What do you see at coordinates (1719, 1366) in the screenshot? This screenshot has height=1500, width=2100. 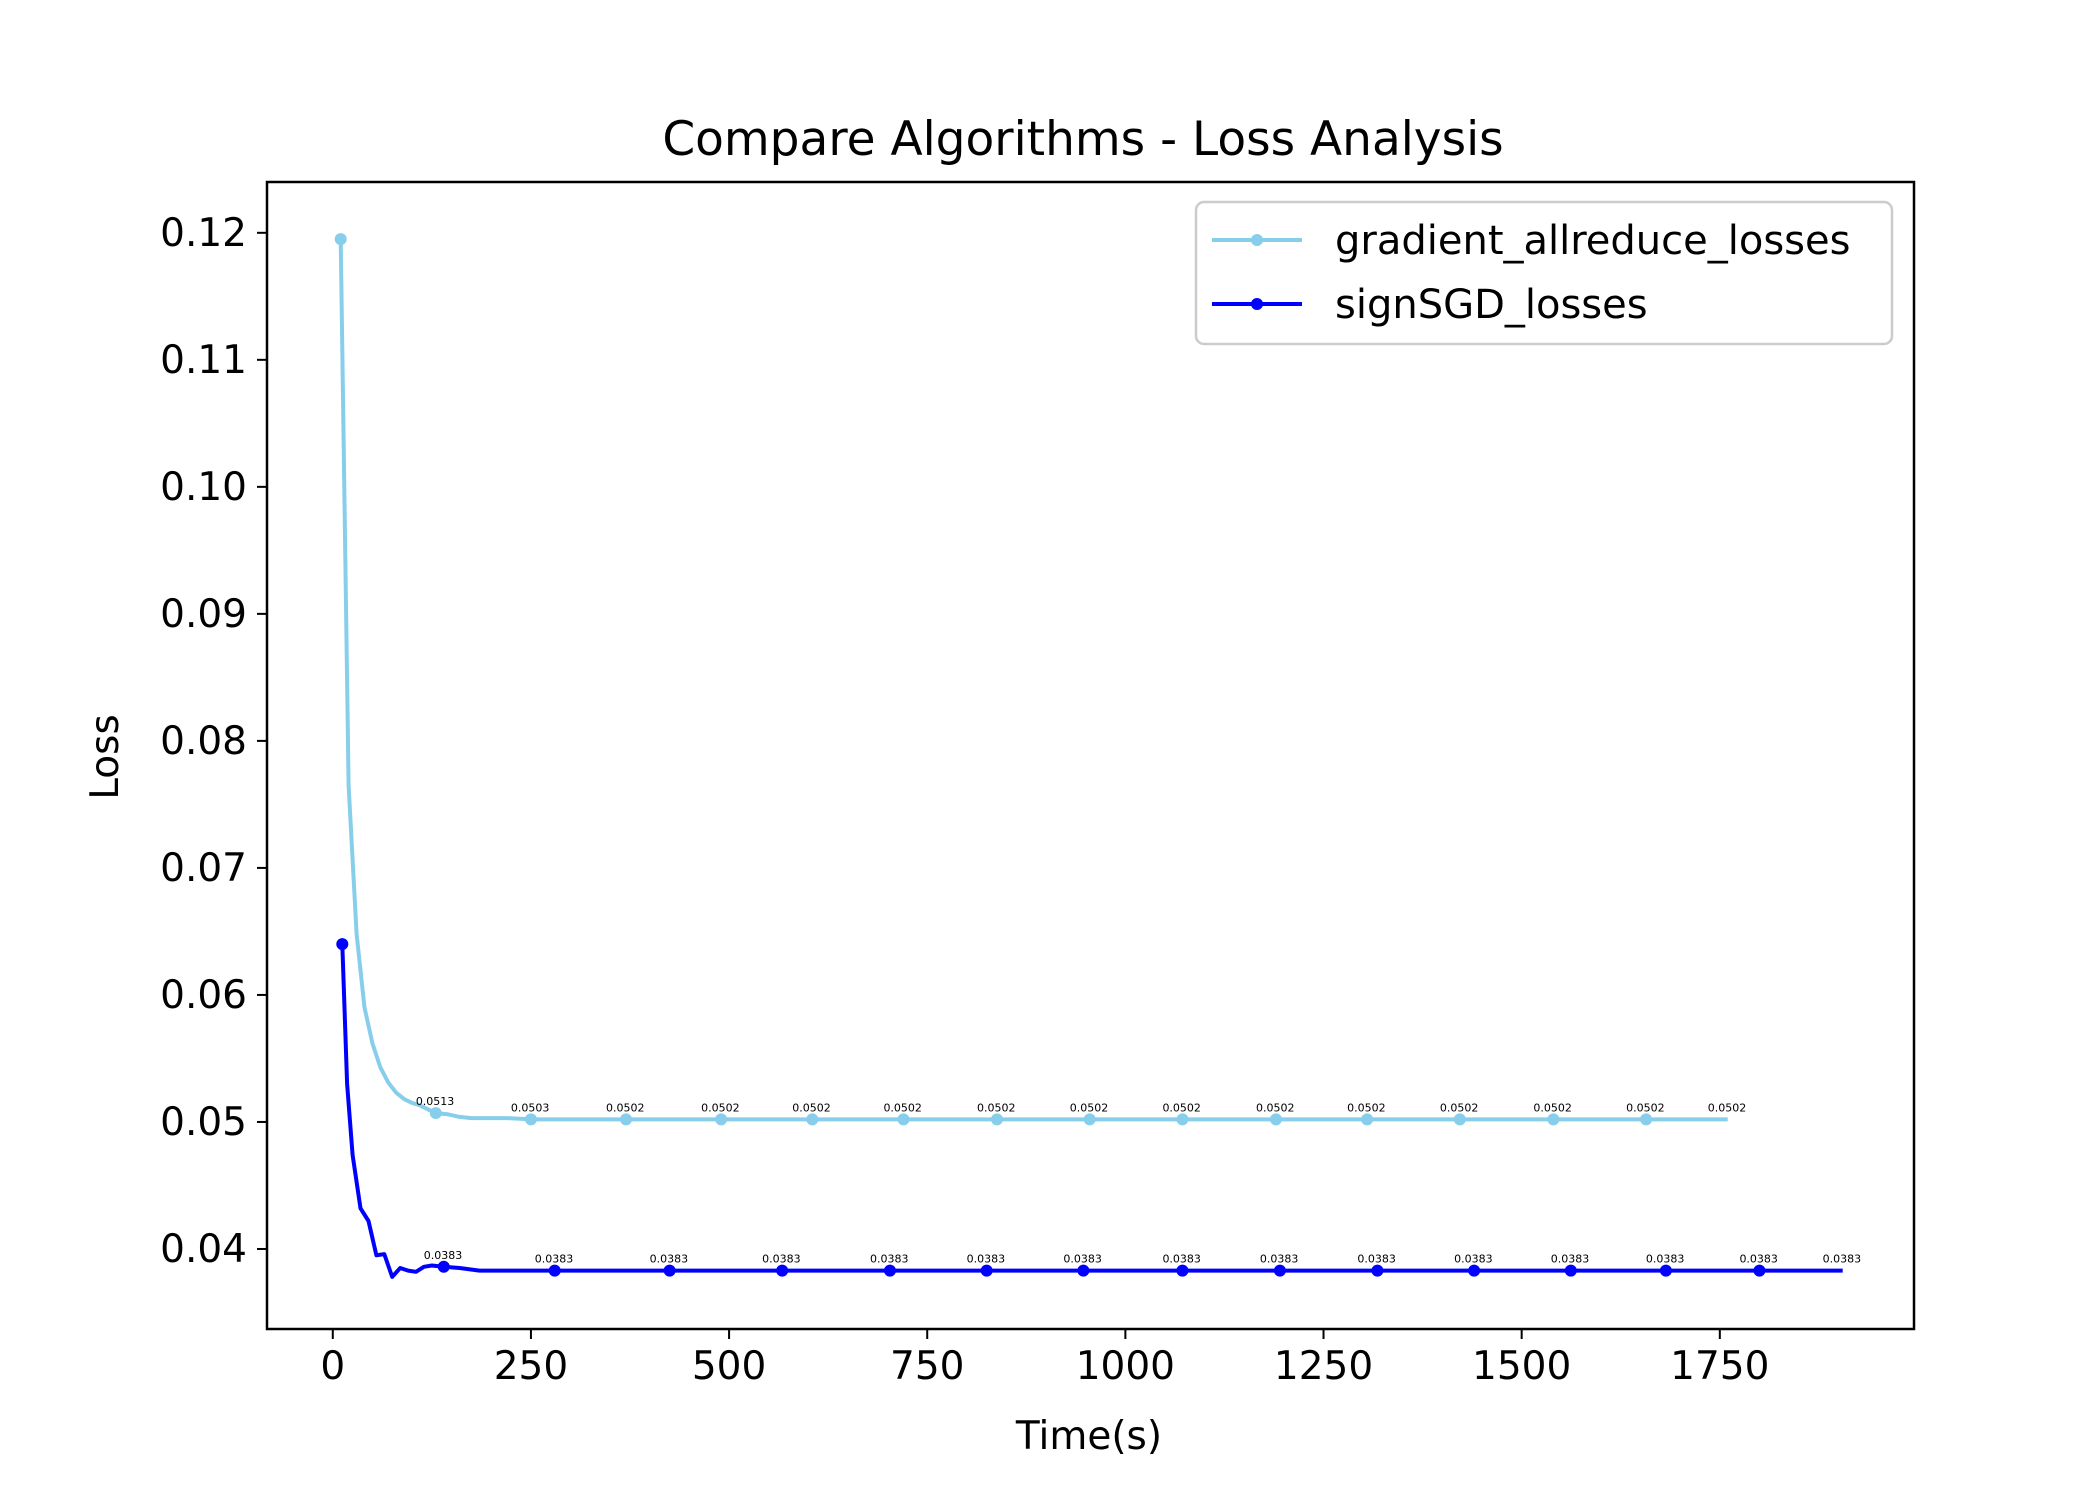 I see `x-tick-label: 1750` at bounding box center [1719, 1366].